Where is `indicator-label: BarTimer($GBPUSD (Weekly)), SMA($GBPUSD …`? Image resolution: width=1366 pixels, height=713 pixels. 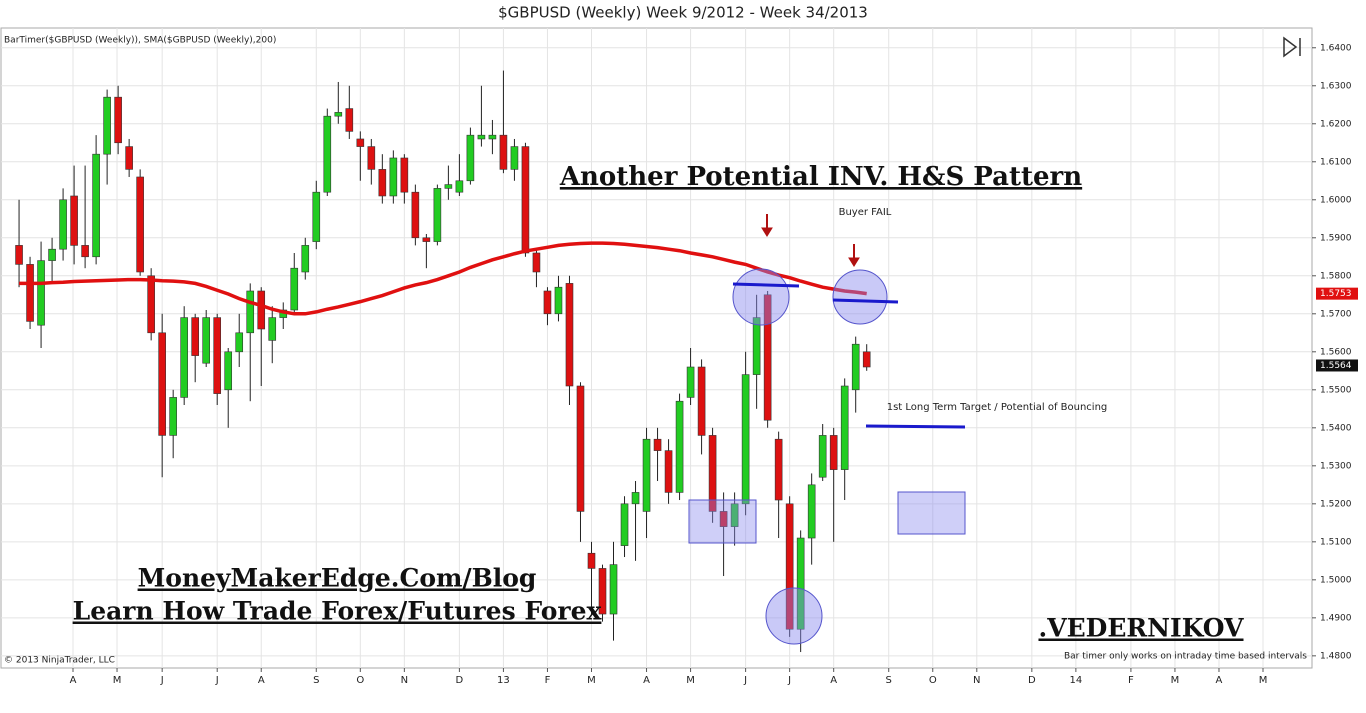
indicator-label: BarTimer($GBPUSD (Weekly)), SMA($GBPUSD … is located at coordinates (140, 41).